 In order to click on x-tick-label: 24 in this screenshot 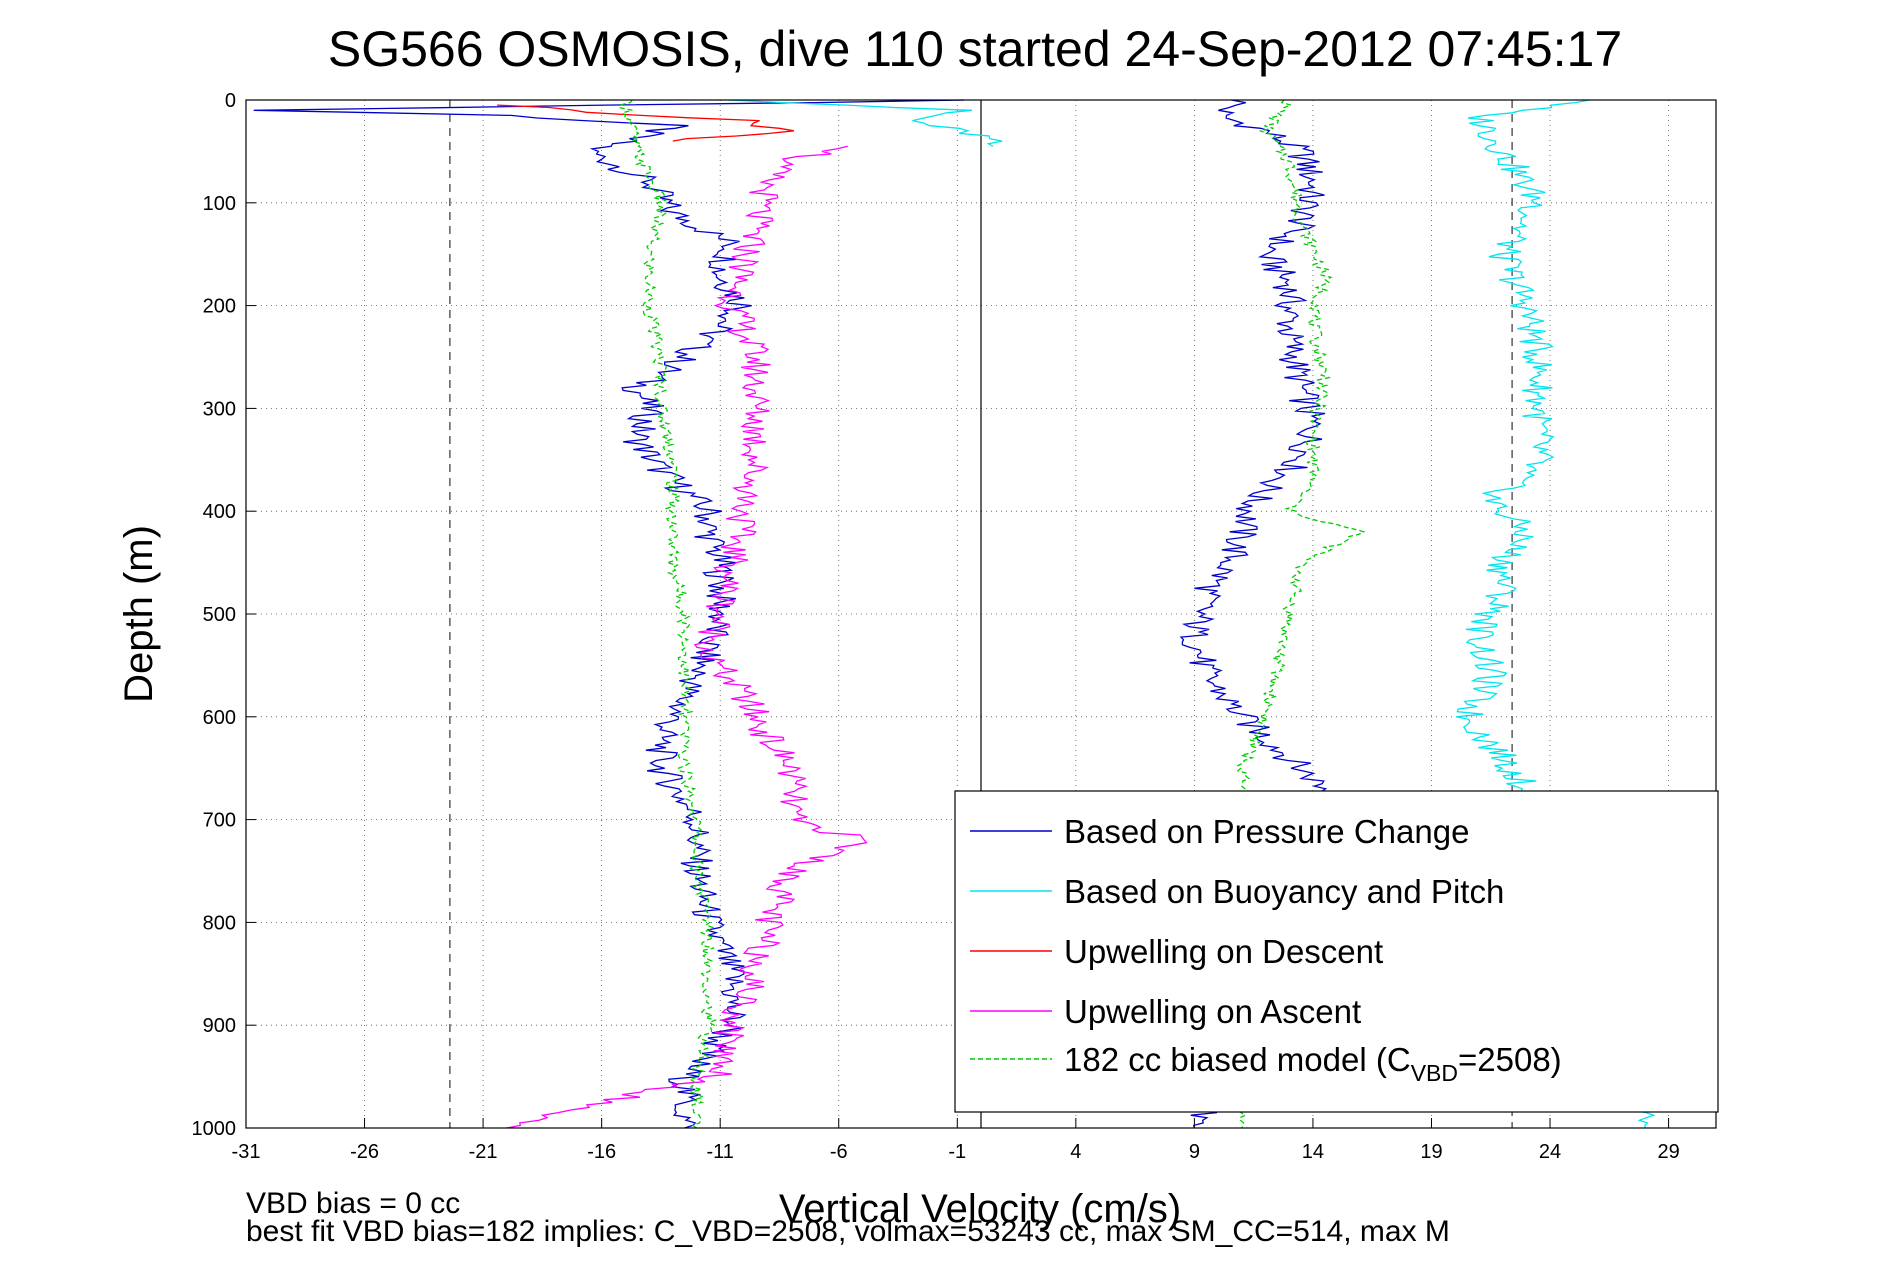, I will do `click(1550, 1152)`.